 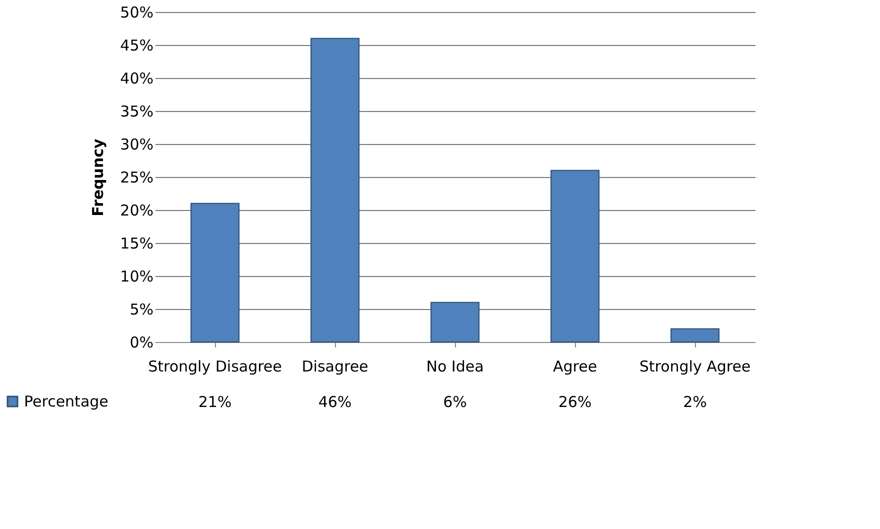 What do you see at coordinates (137, 277) in the screenshot?
I see `y-tick-label: 10%` at bounding box center [137, 277].